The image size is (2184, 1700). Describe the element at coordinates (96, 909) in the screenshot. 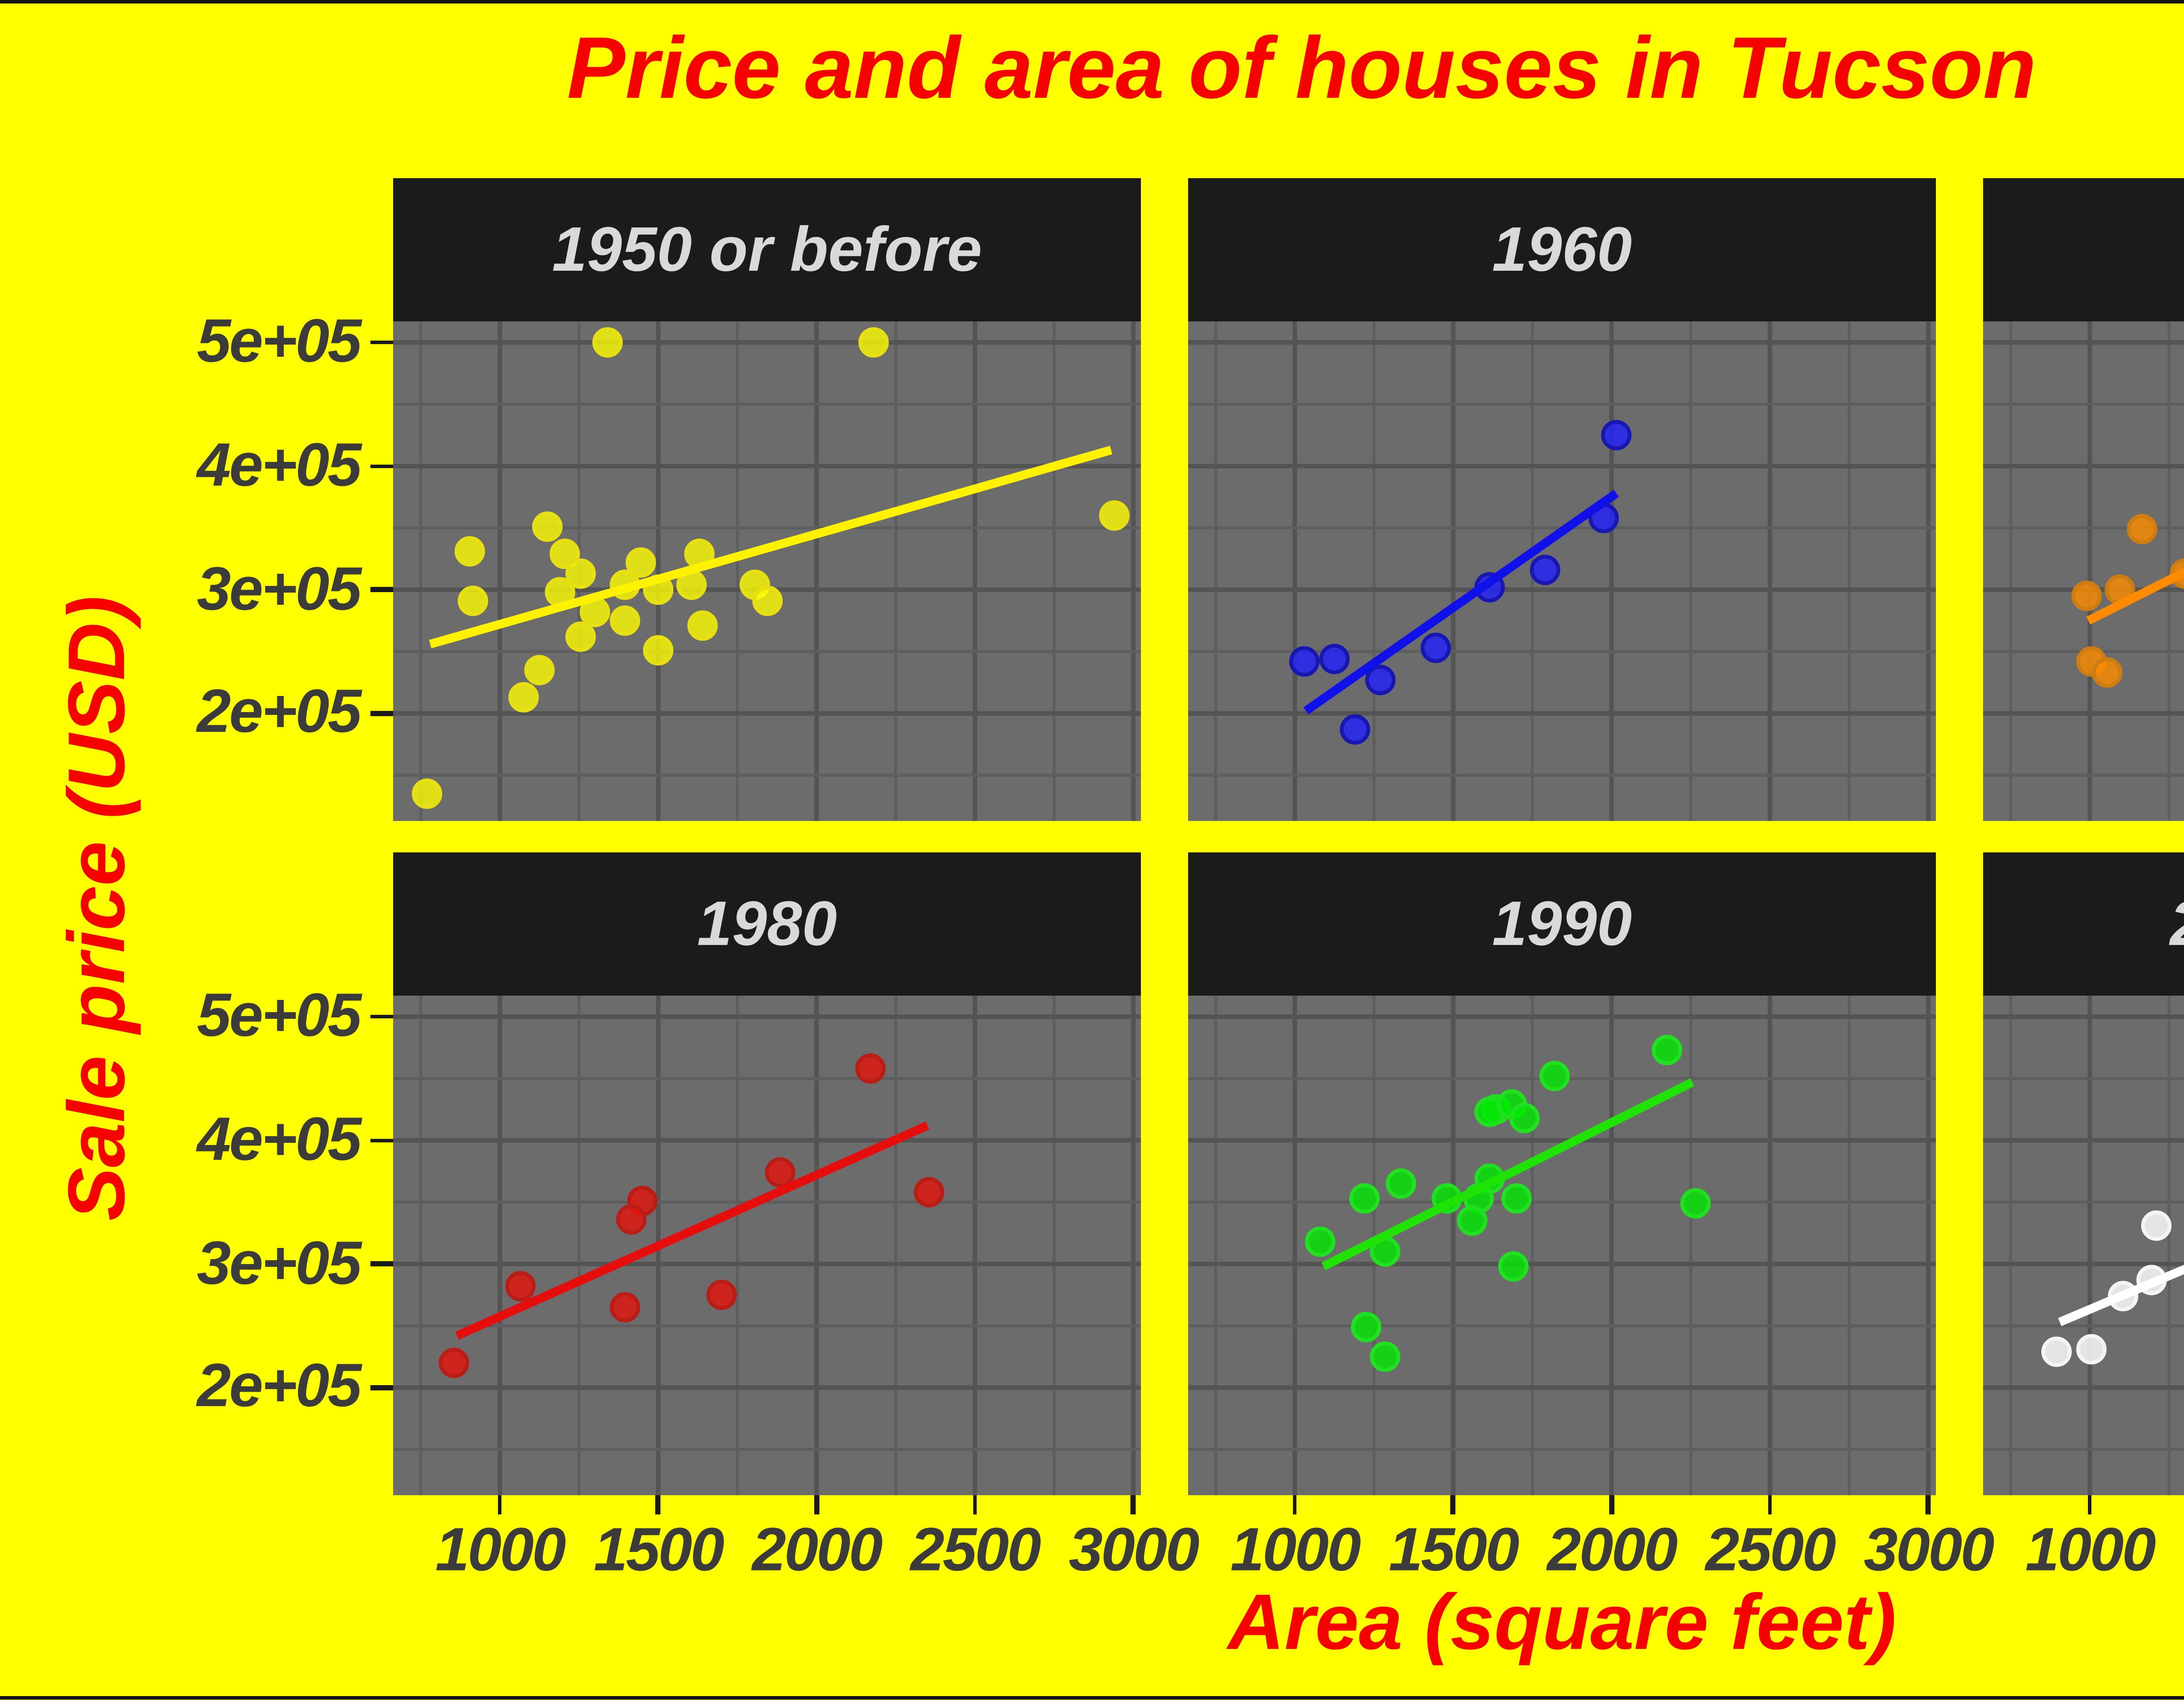

I see `y-axis-title: Sale price (USD)` at that location.